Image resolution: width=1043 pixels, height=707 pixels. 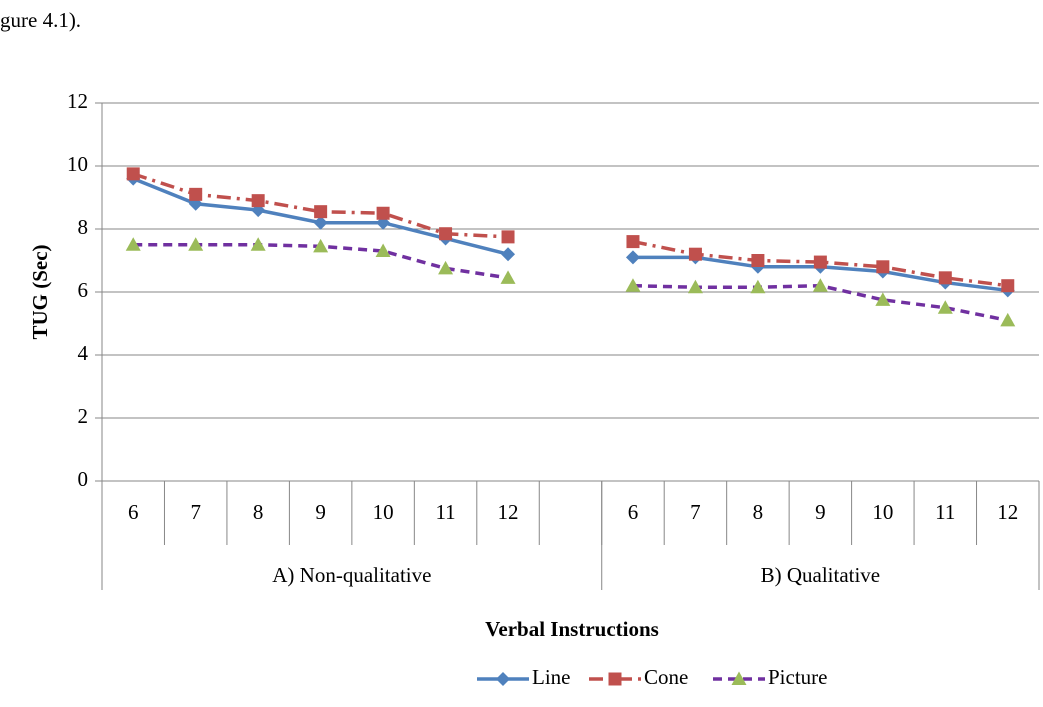 I want to click on y-tick-label: 10, so click(x=77, y=164).